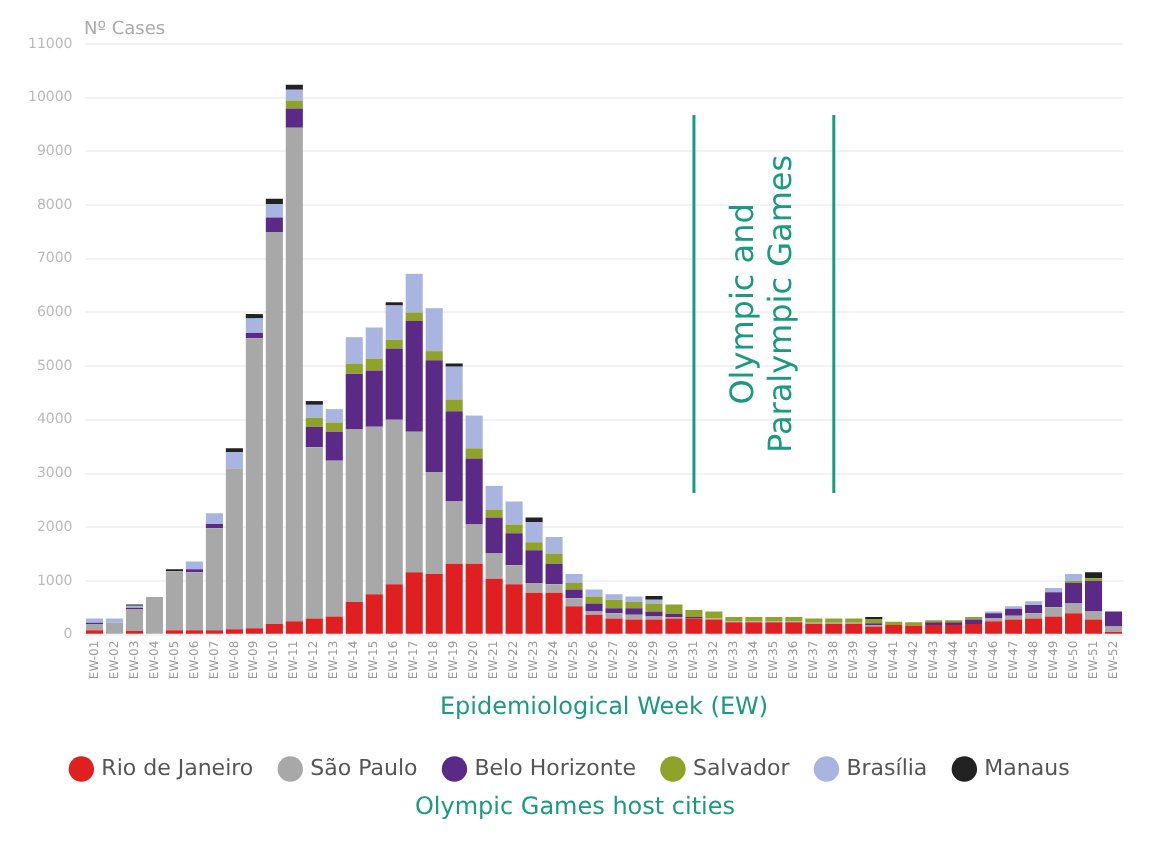 The height and width of the screenshot is (856, 1150). What do you see at coordinates (604, 705) in the screenshot?
I see `x-axis-title: Epidemiological Week (EW)` at bounding box center [604, 705].